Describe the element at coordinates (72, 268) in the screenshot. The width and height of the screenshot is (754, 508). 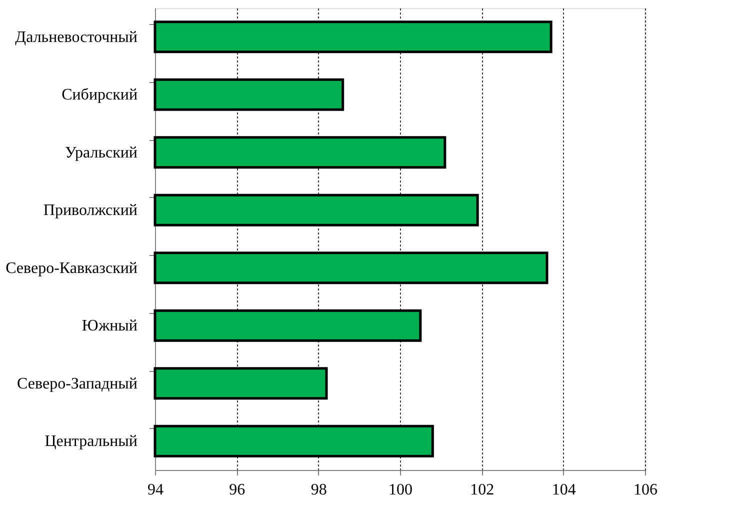
I see `y-tick-label: Северо-Кавказский` at that location.